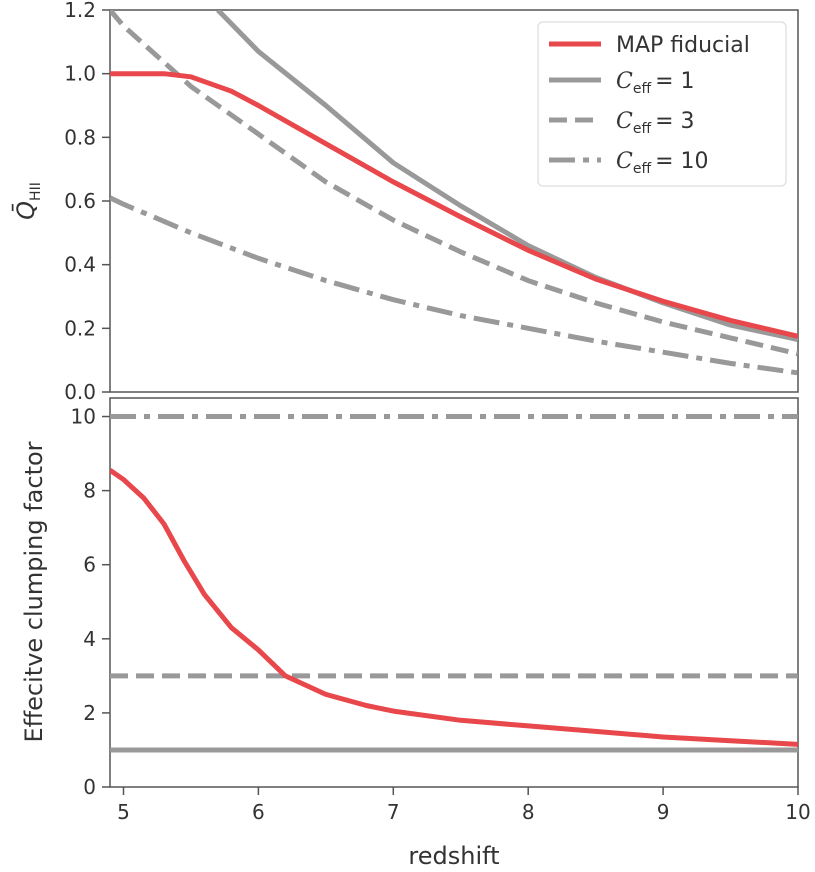  What do you see at coordinates (674, 81) in the screenshot?
I see `legend-value-1: = 1` at bounding box center [674, 81].